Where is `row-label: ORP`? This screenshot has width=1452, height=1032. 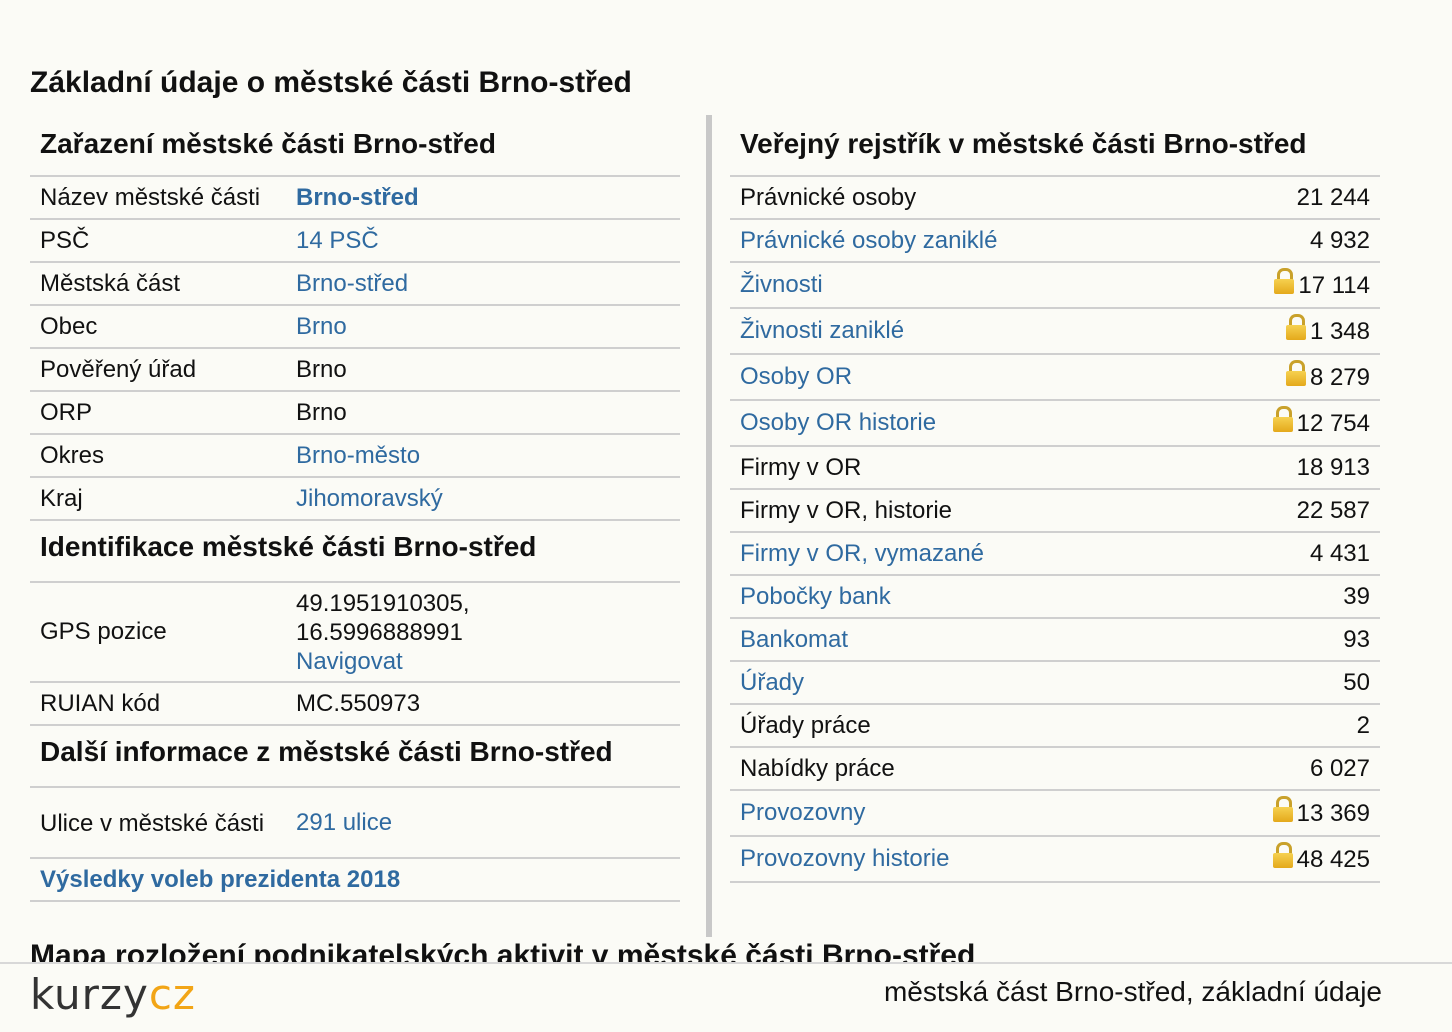
row-label: ORP is located at coordinates (66, 412).